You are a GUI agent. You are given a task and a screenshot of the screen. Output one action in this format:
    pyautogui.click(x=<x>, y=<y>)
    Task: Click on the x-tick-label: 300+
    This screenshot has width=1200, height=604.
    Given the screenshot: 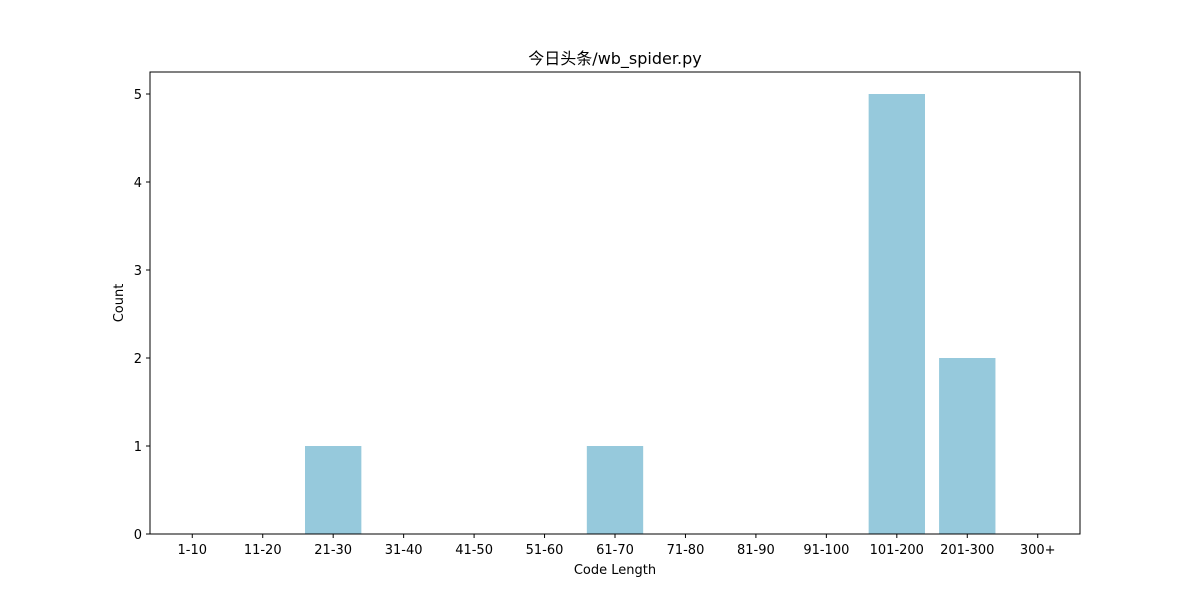 What is the action you would take?
    pyautogui.click(x=1038, y=550)
    